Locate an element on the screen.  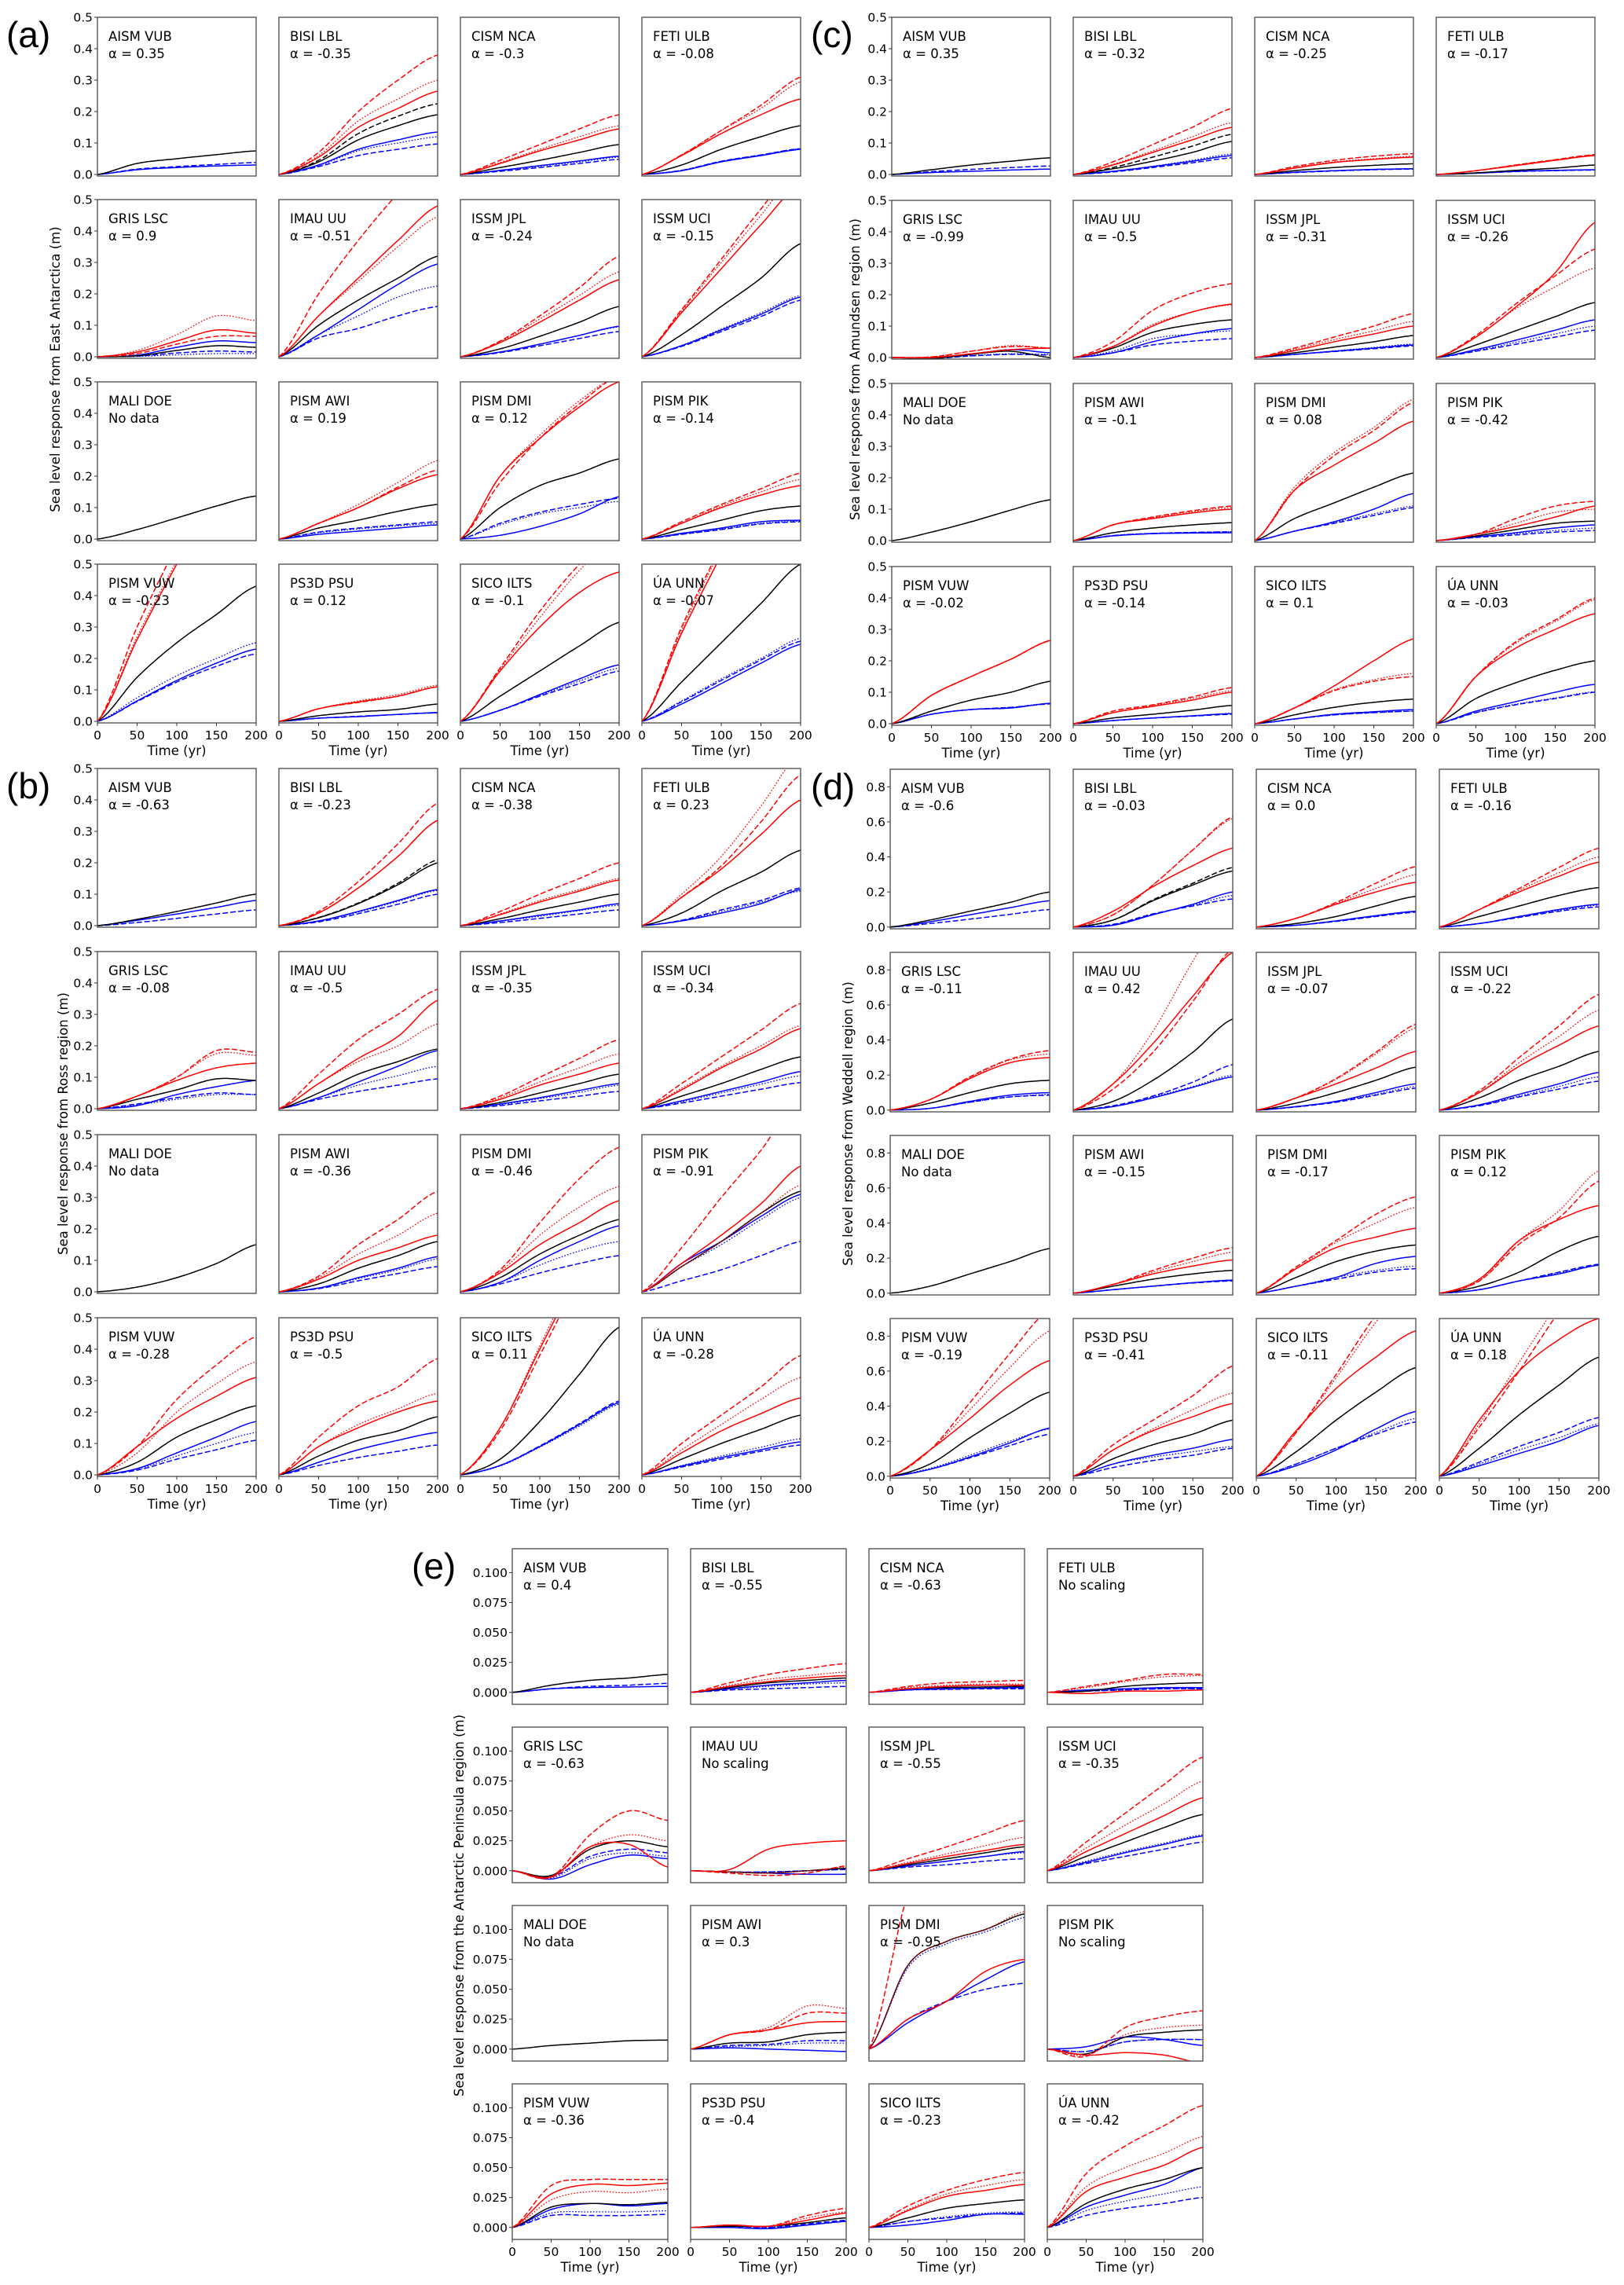
y-tick-label: 0.5 is located at coordinates (83, 18).